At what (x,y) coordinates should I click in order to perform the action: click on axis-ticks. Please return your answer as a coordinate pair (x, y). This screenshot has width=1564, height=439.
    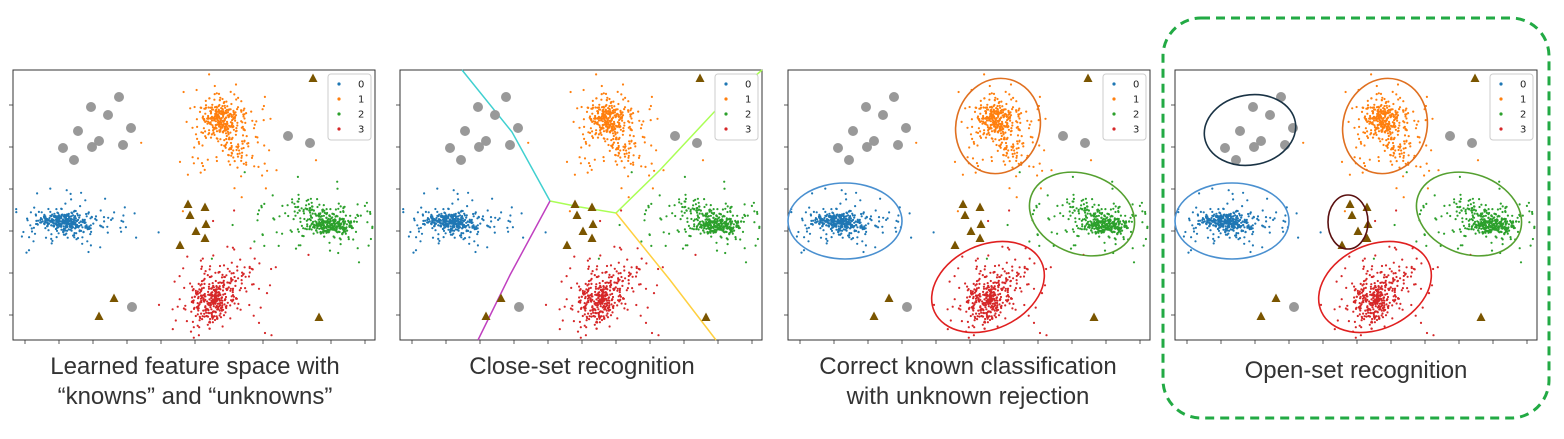
    Looking at the image, I should click on (187, 224).